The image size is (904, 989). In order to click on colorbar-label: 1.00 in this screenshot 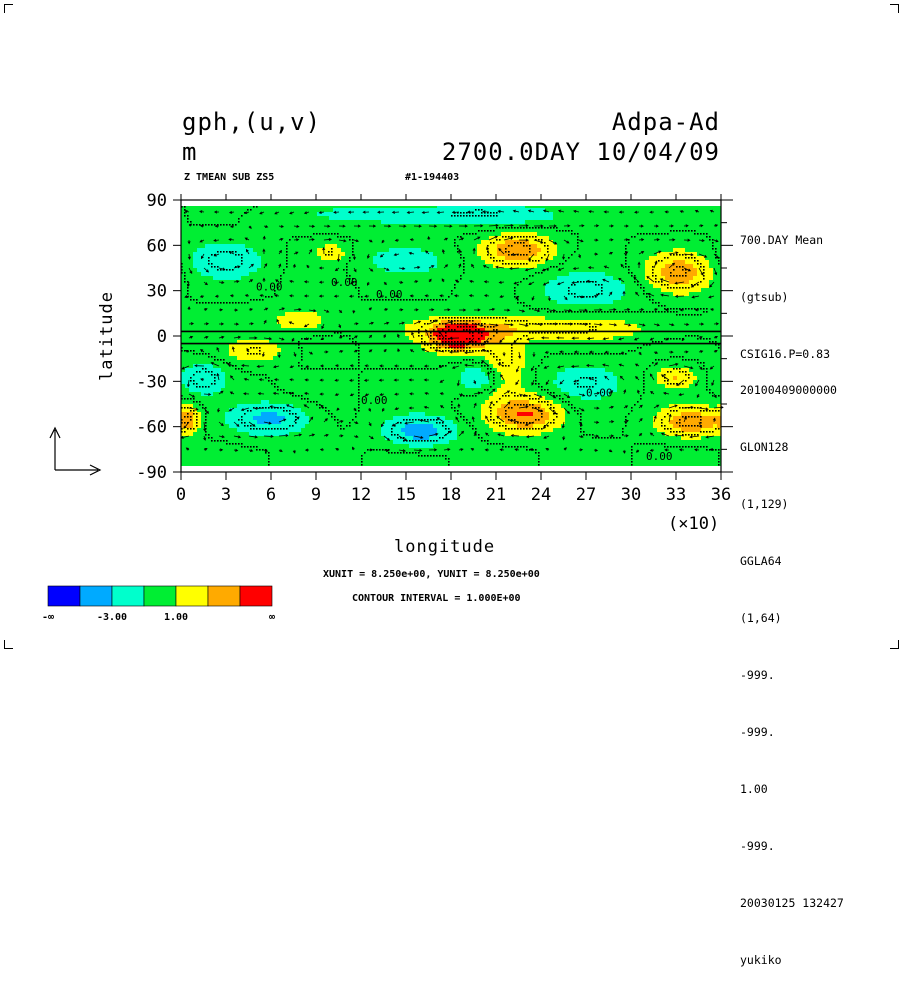, I will do `click(176, 617)`.